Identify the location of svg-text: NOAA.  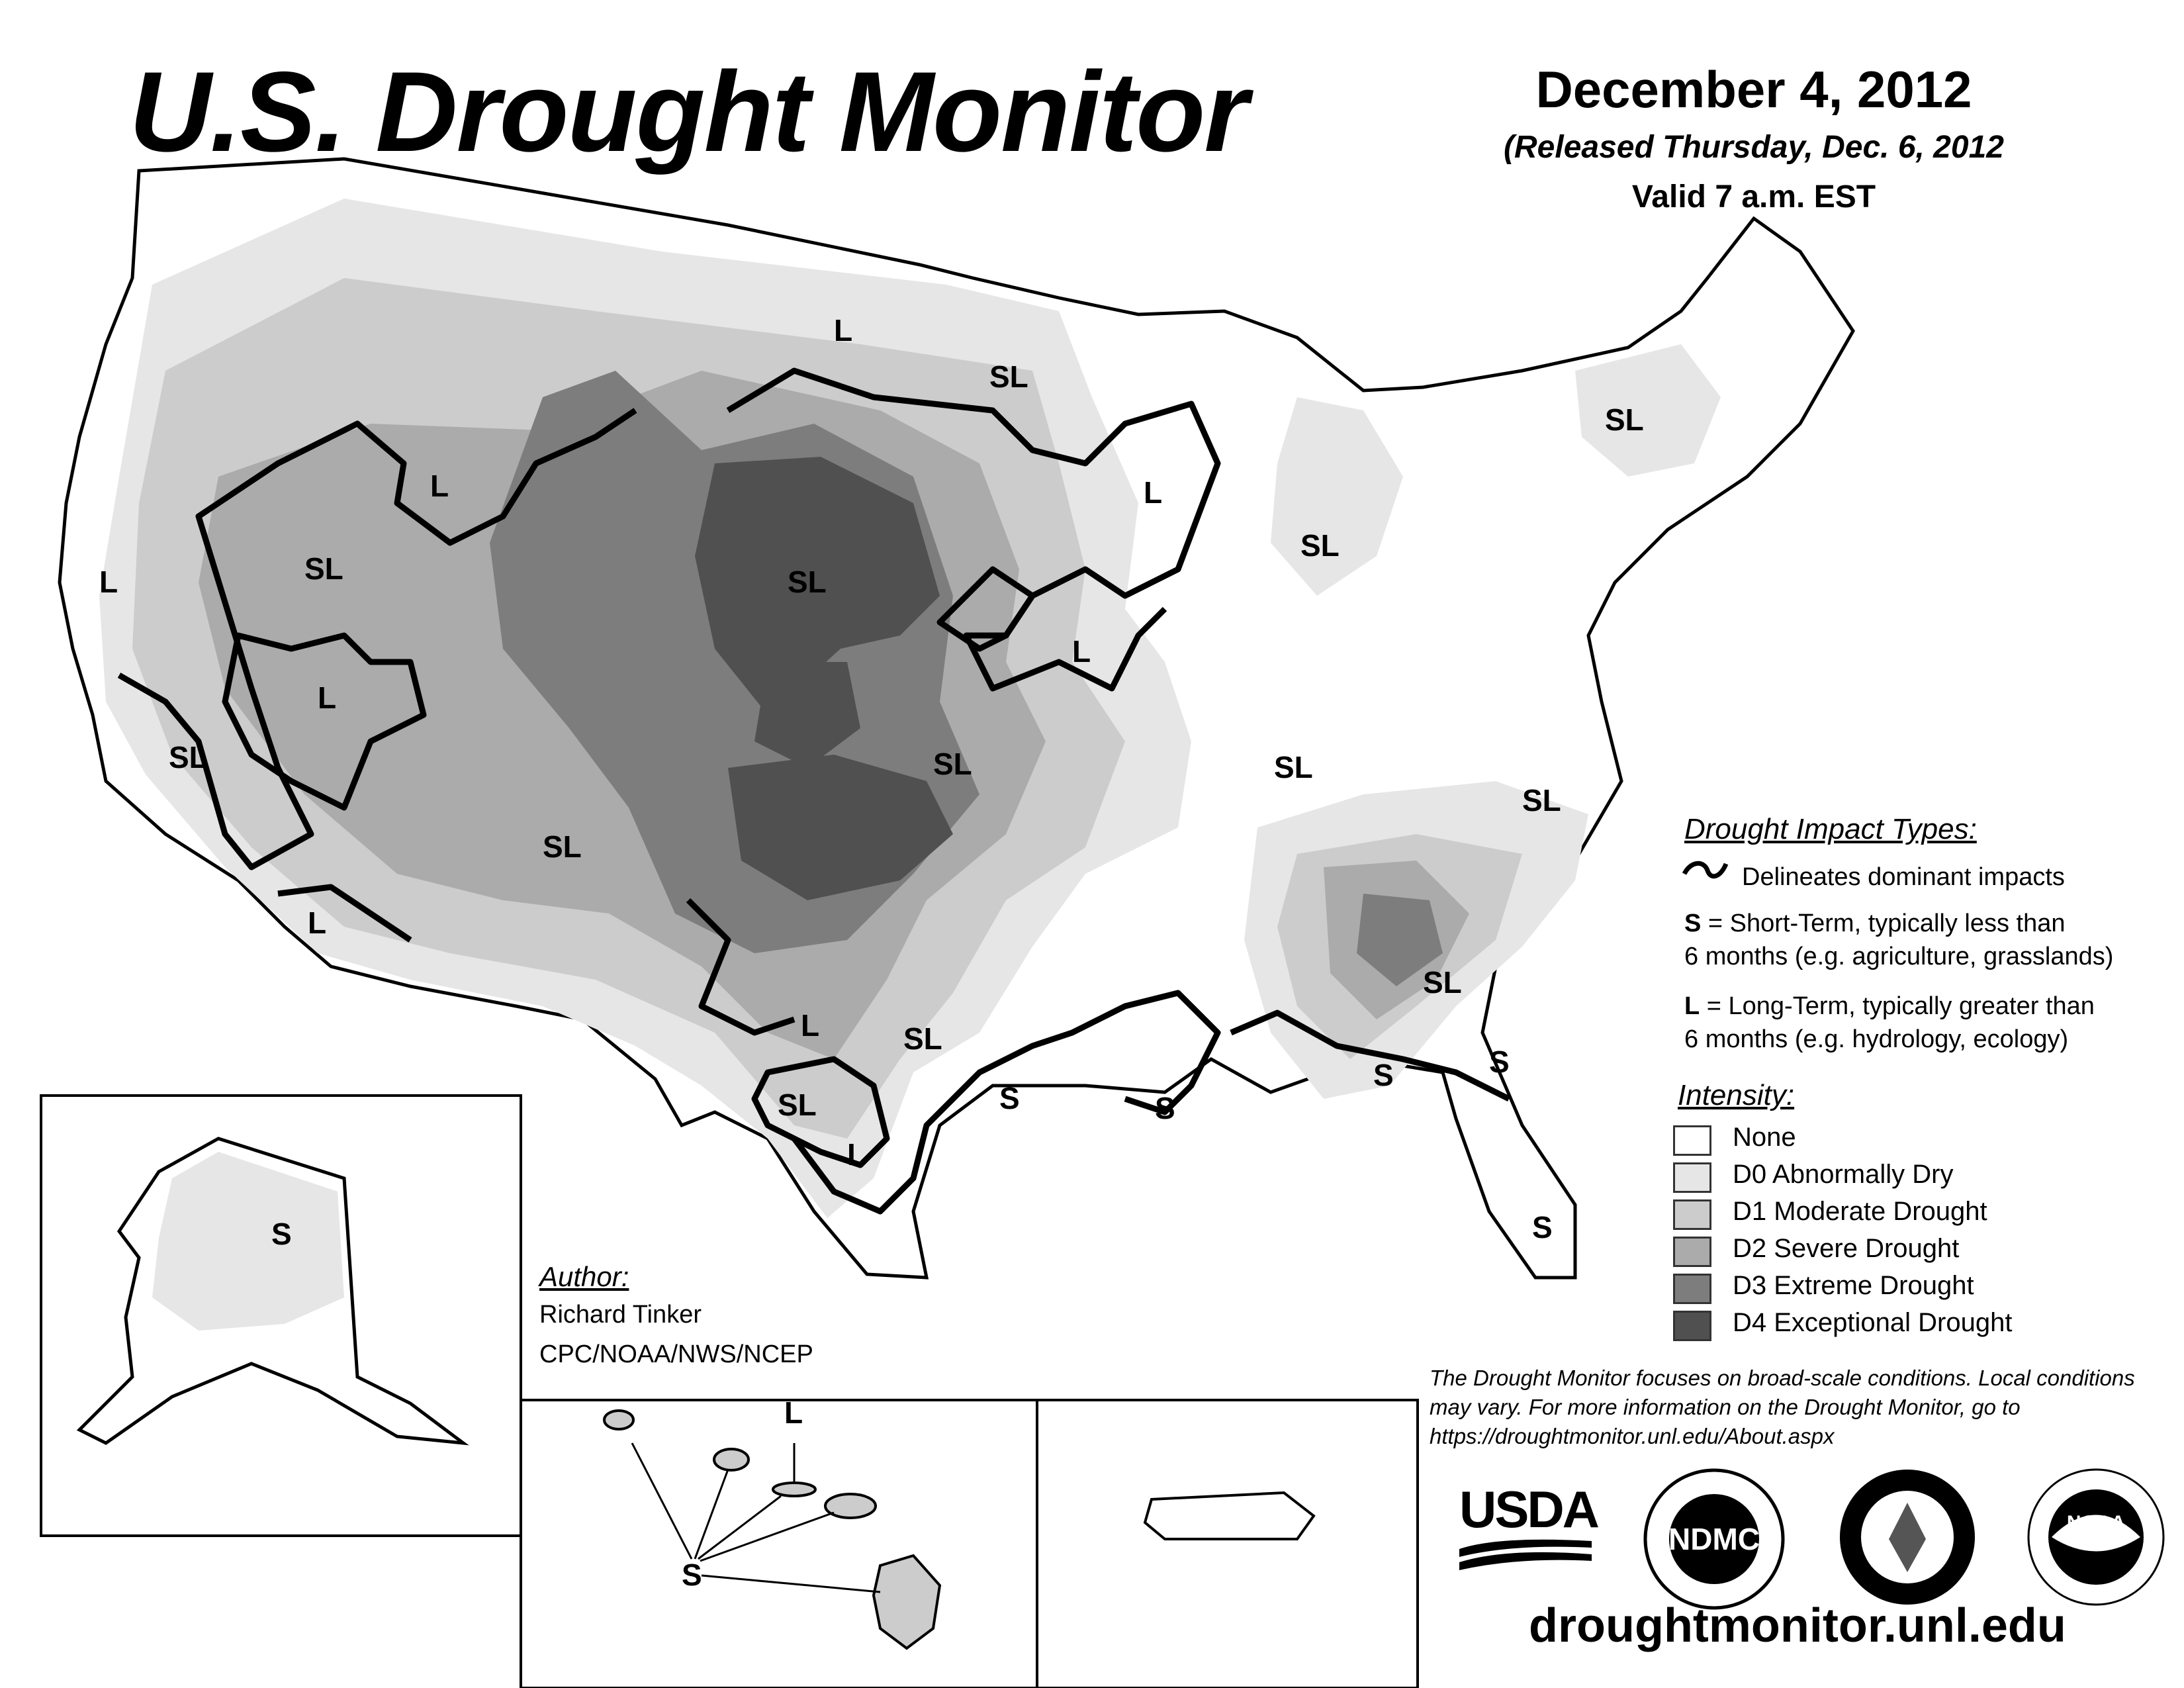
(2096, 1523).